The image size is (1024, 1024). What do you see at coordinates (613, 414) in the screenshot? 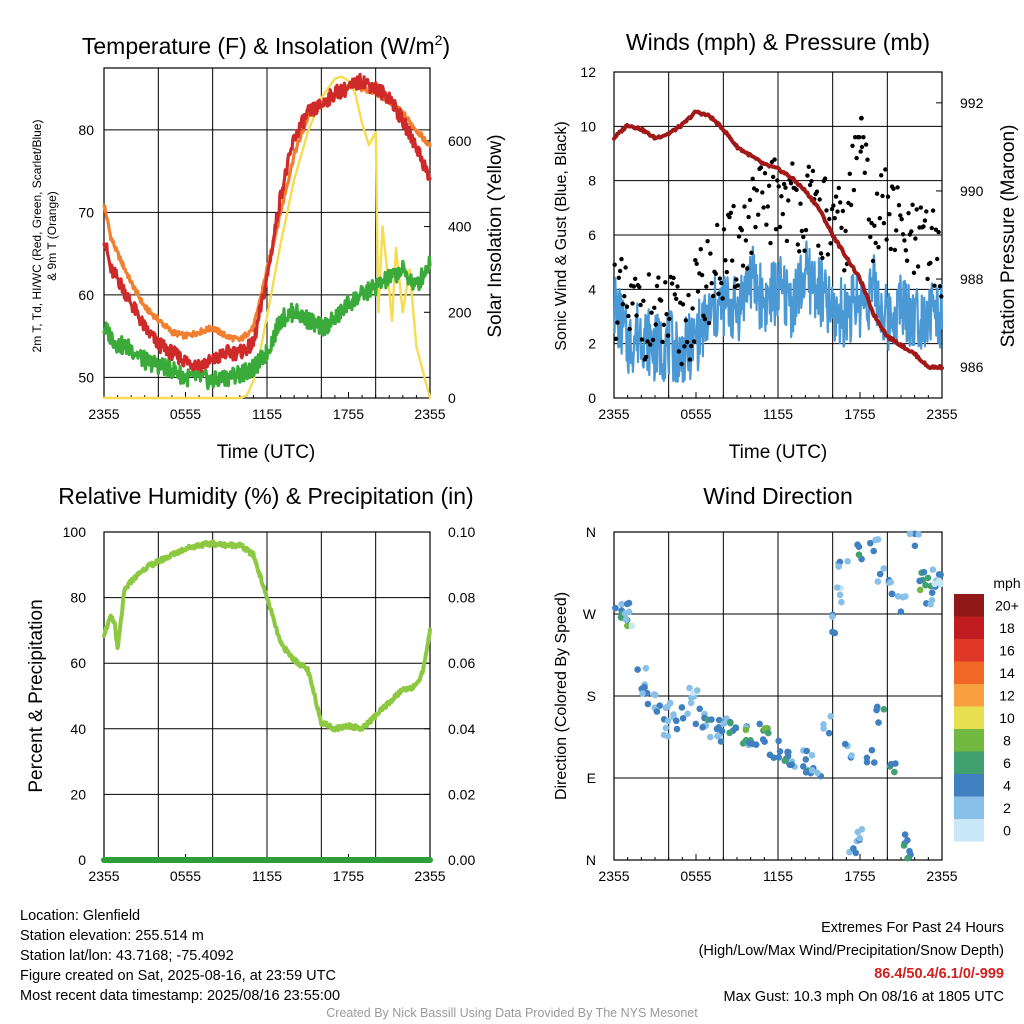
I see `winds-xtick-label: 2355` at bounding box center [613, 414].